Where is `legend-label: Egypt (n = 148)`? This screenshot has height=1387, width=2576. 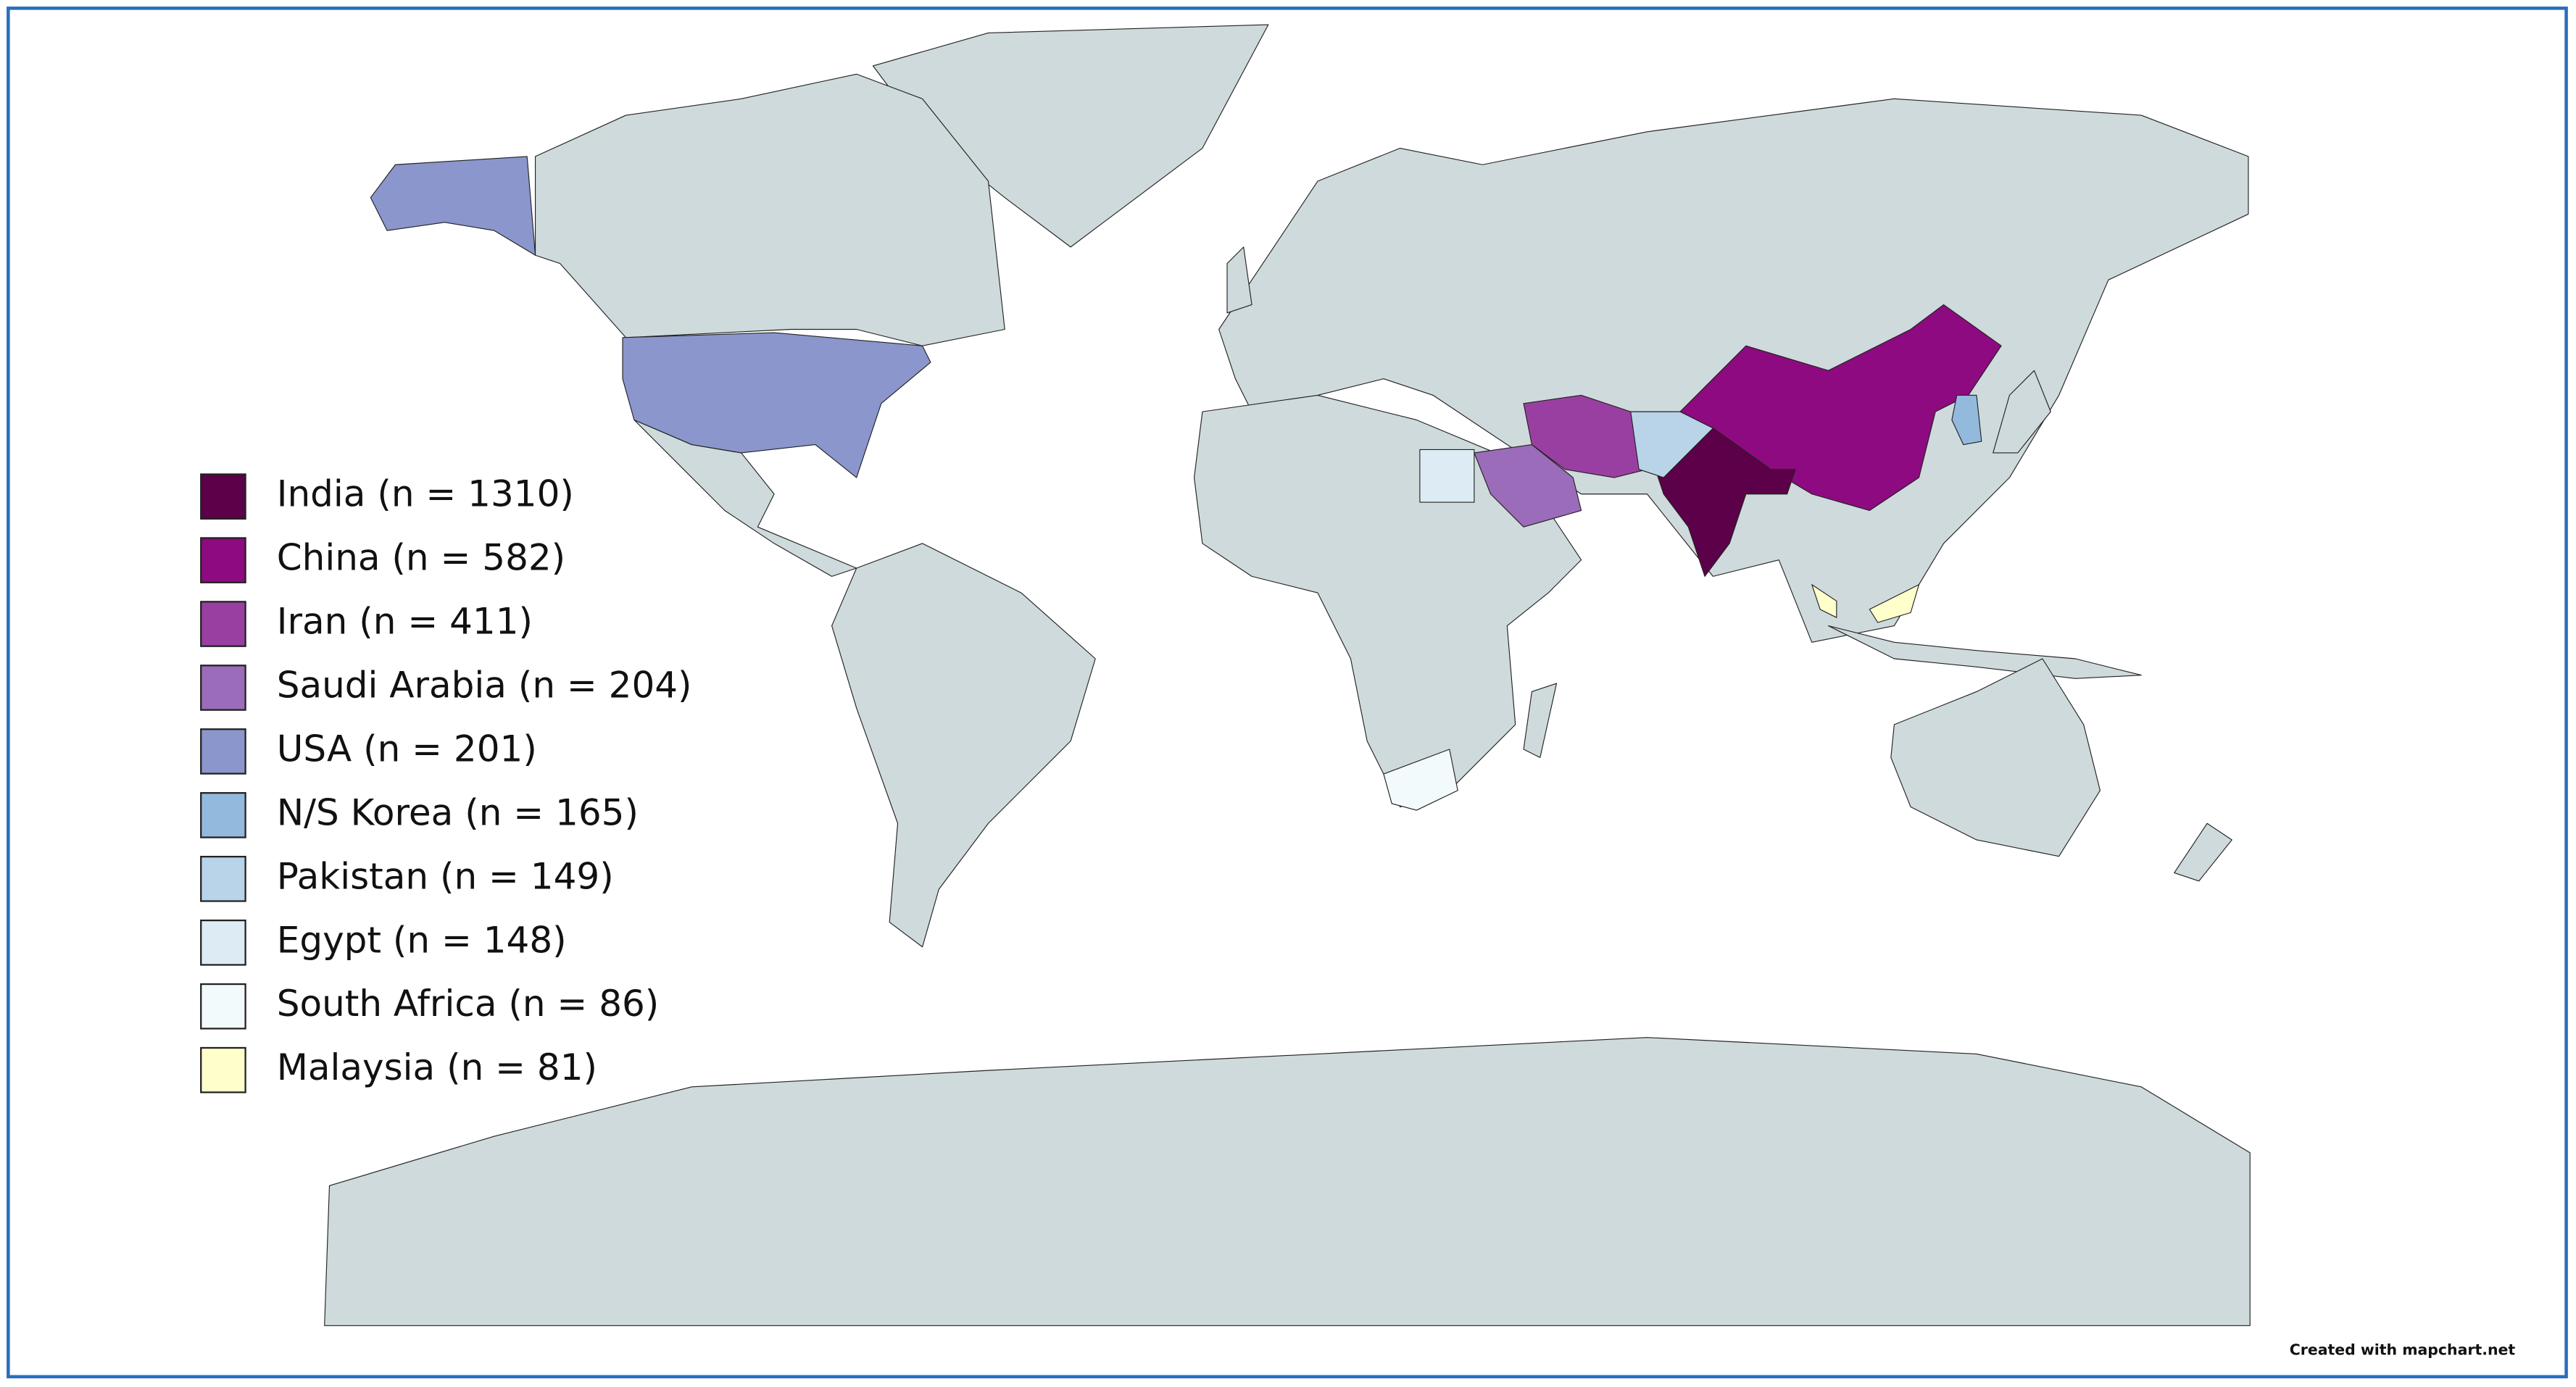
legend-label: Egypt (n = 148) is located at coordinates (422, 940).